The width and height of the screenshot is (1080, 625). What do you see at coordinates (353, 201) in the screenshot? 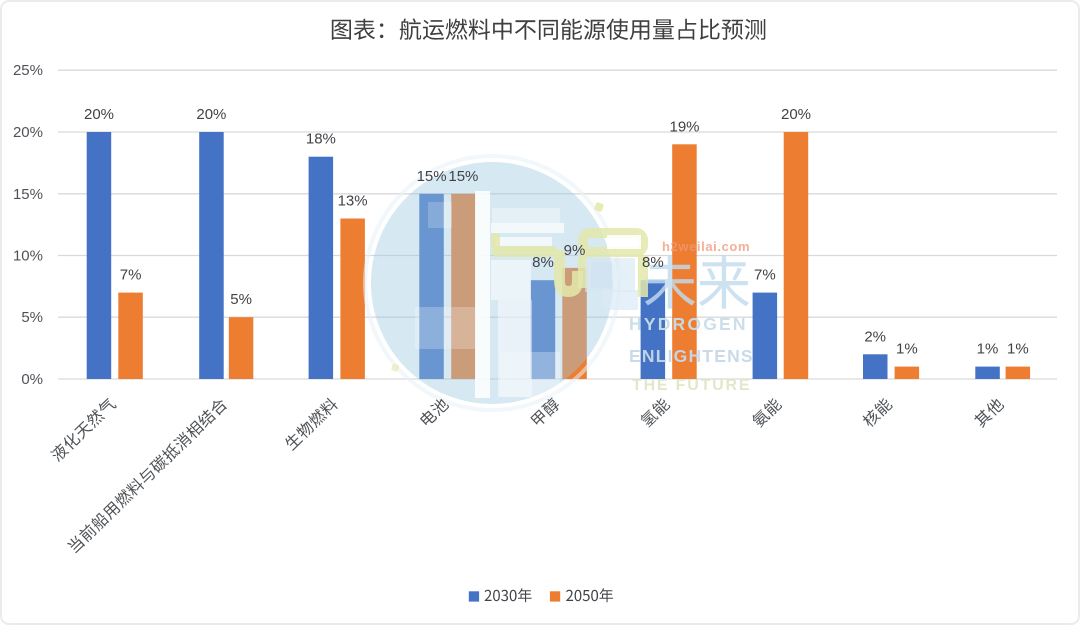
I see `svg-text: 13%` at bounding box center [353, 201].